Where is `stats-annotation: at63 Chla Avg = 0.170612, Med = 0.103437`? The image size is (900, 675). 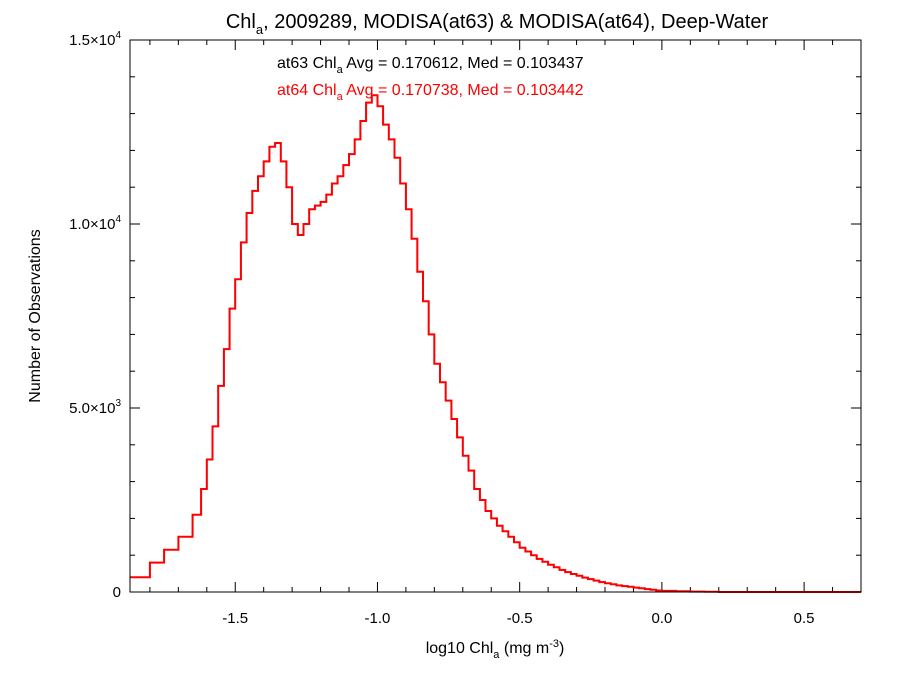
stats-annotation: at63 Chla Avg = 0.170612, Med = 0.103437 is located at coordinates (430, 65).